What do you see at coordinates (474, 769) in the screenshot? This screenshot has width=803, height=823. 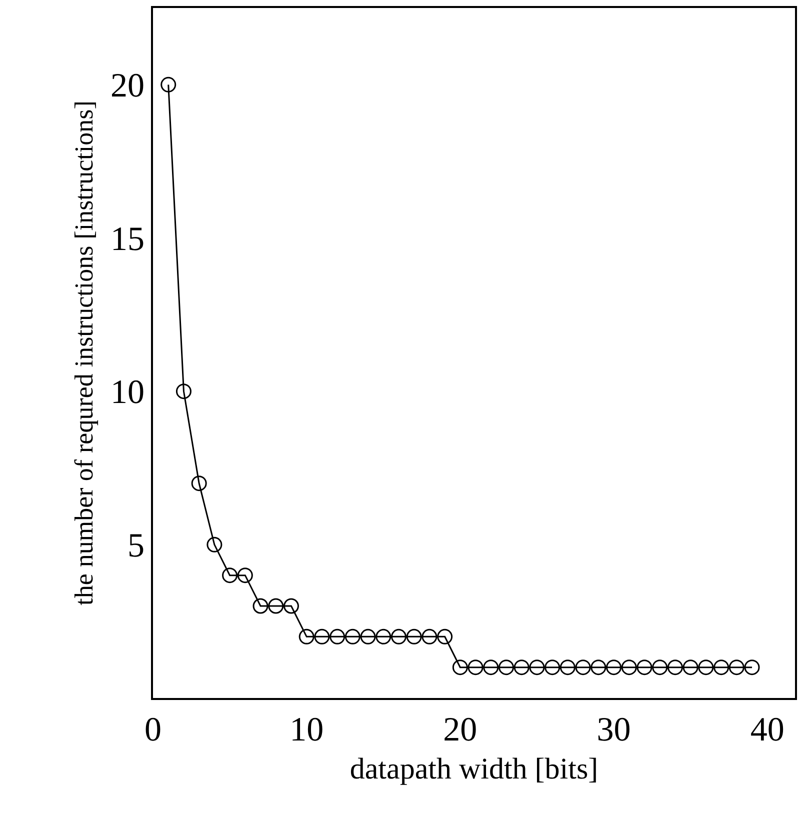 I see `x-axis-title: datapath width [bits]` at bounding box center [474, 769].